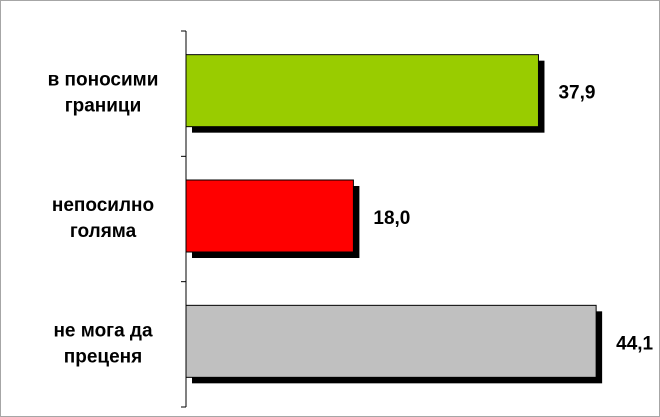  What do you see at coordinates (103, 330) in the screenshot?
I see `category-tick-label-line: не мога да` at bounding box center [103, 330].